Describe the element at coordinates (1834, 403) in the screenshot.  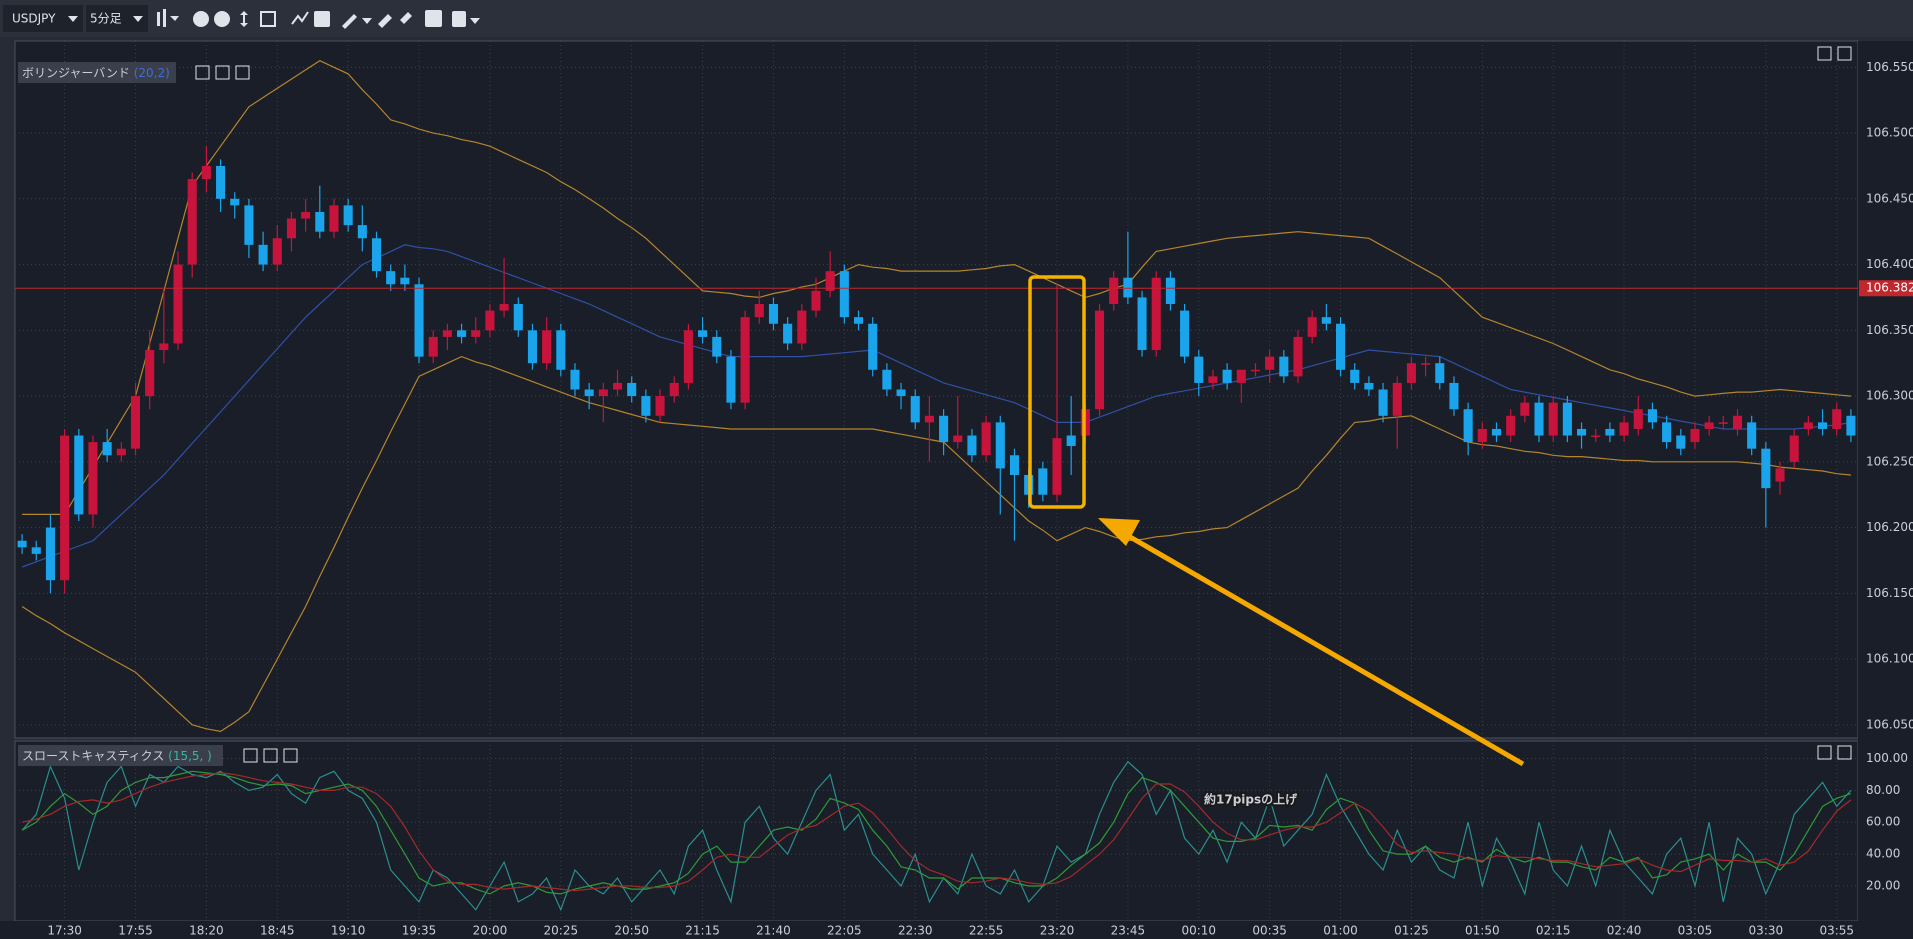
I see `panel-controls` at that location.